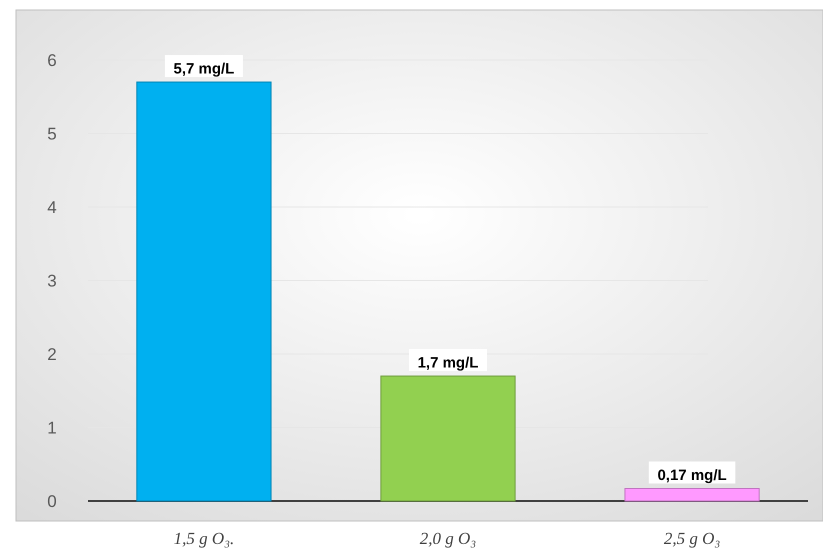  Describe the element at coordinates (52, 428) in the screenshot. I see `y-tick-label: 1` at that location.